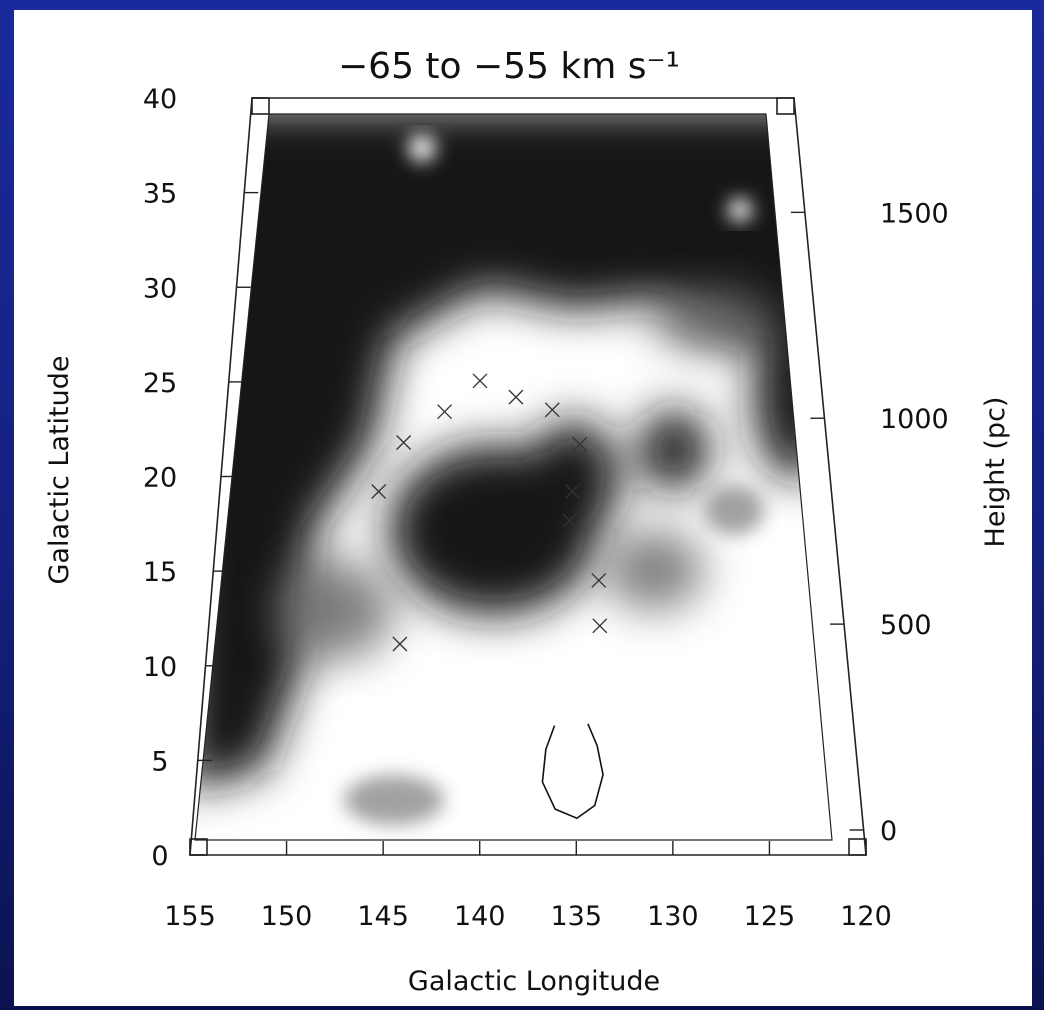 This screenshot has height=1010, width=1044. What do you see at coordinates (866, 916) in the screenshot?
I see `x-tick-label: 120` at bounding box center [866, 916].